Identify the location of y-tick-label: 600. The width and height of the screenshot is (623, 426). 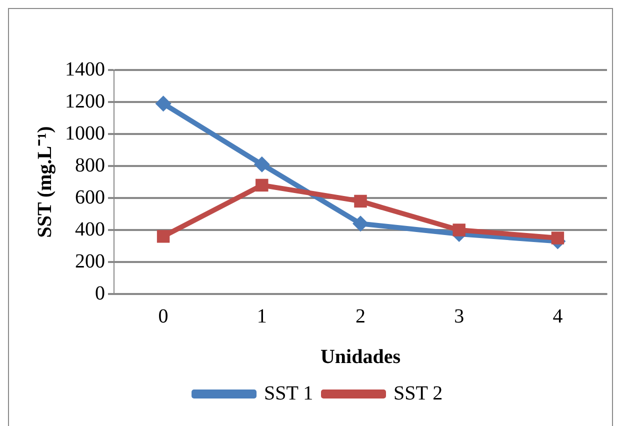
(90, 197).